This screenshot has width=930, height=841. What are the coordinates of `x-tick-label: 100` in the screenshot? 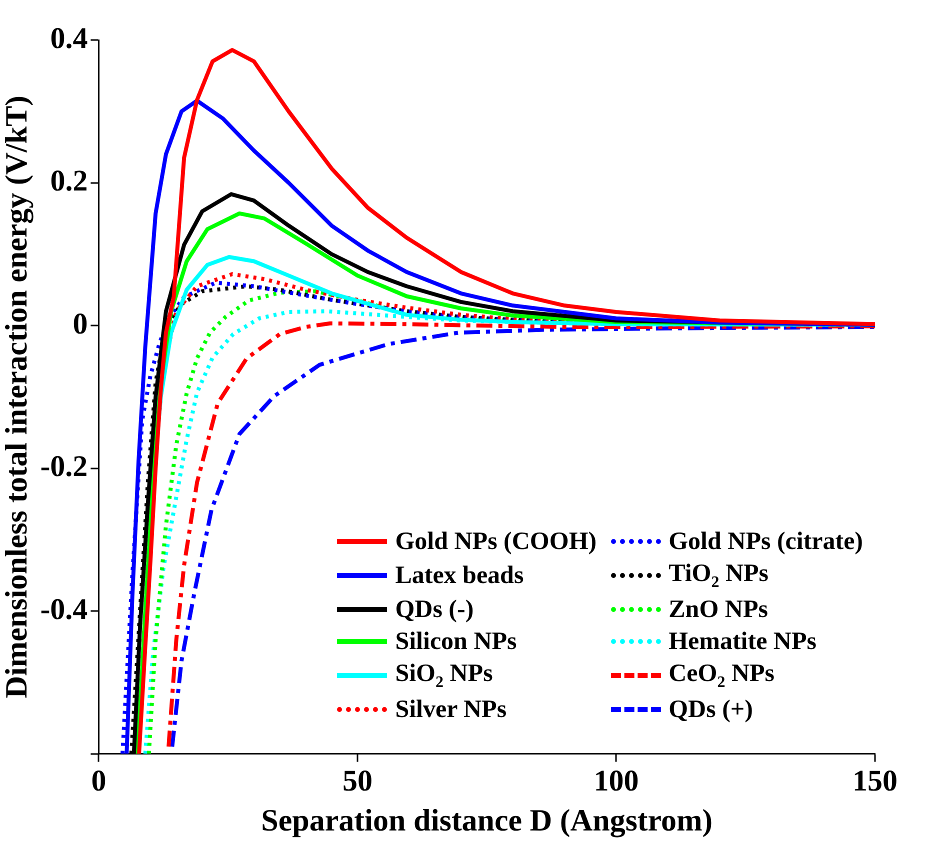 It's located at (616, 781).